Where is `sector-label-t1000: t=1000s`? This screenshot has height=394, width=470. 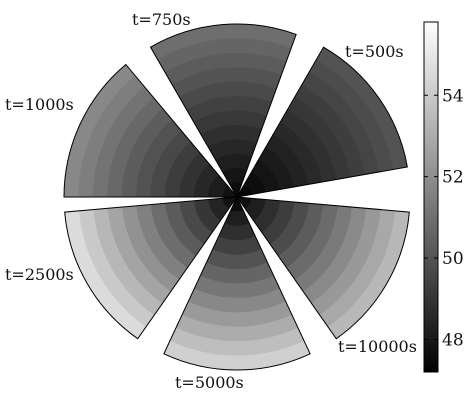 sector-label-t1000: t=1000s is located at coordinates (39, 104).